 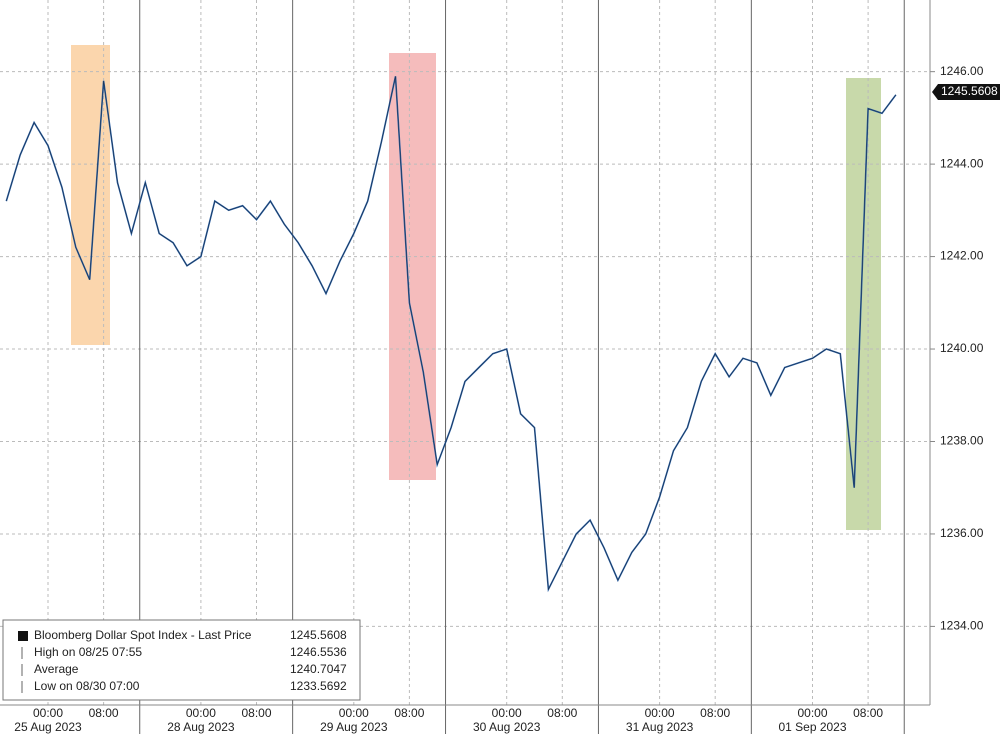 I want to click on highlight-green, so click(x=863, y=304).